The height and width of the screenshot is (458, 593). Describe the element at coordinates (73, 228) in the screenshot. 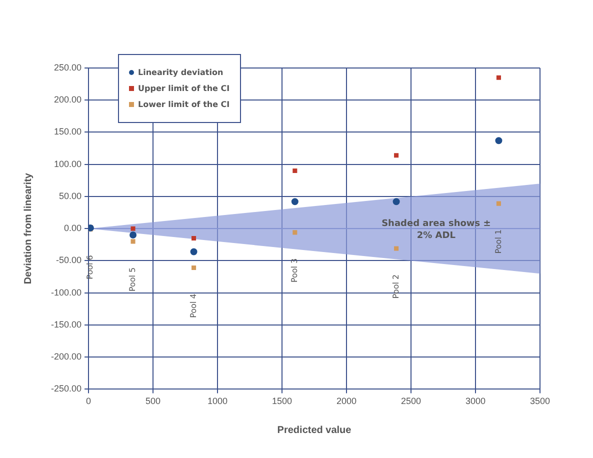

I see `y-tick-label: 0.00` at that location.